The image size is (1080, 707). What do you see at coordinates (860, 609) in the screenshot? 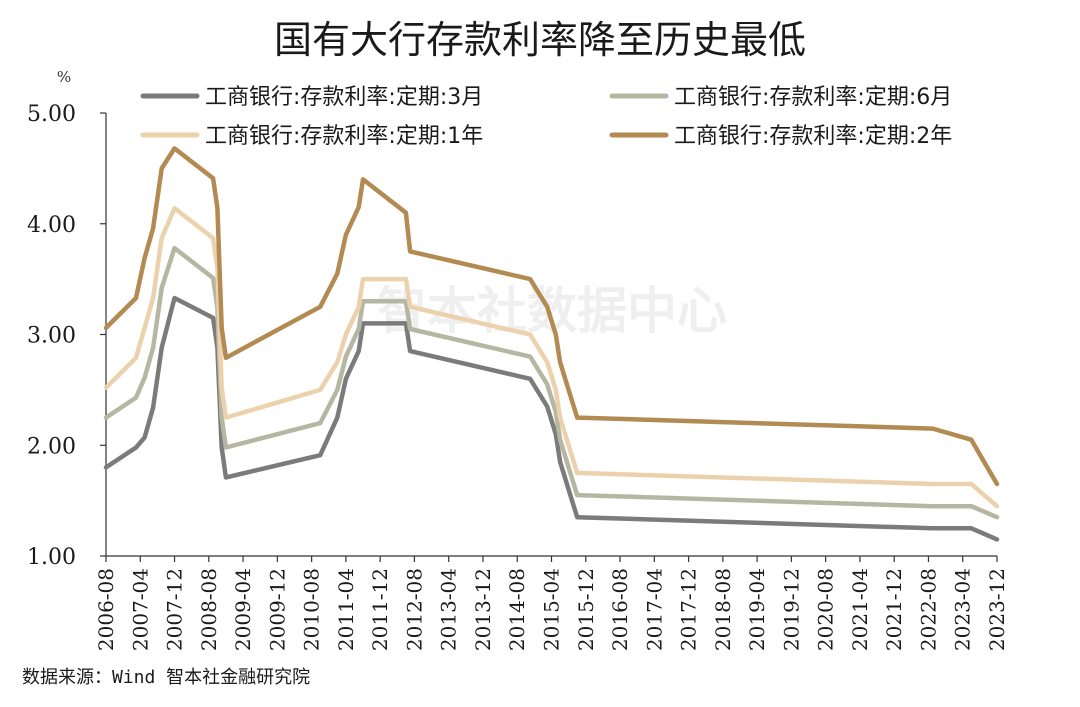
I see `x-tick-label: 2021-04` at bounding box center [860, 609].